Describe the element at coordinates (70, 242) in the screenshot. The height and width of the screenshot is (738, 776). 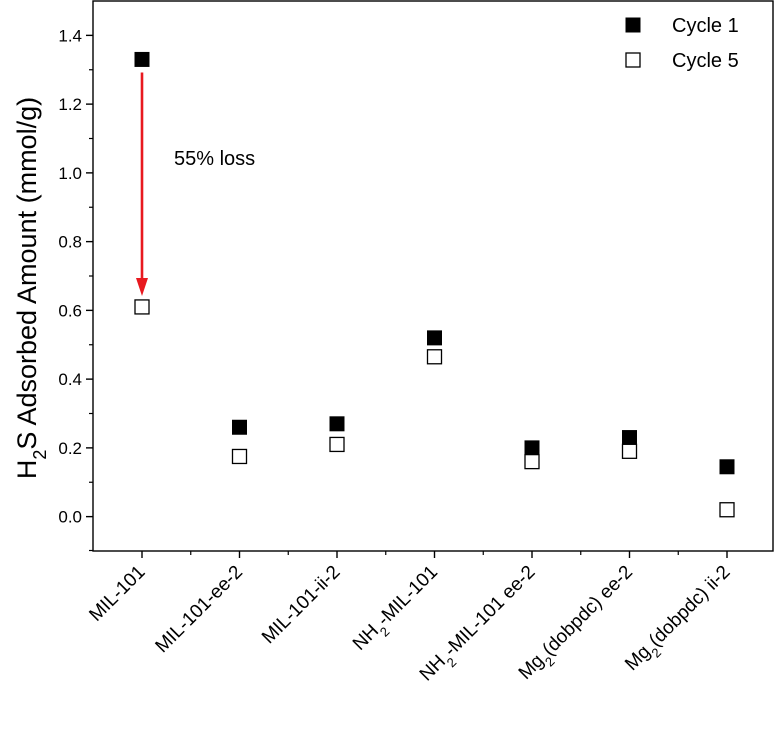
I see `y-tick-label: 0.8` at that location.